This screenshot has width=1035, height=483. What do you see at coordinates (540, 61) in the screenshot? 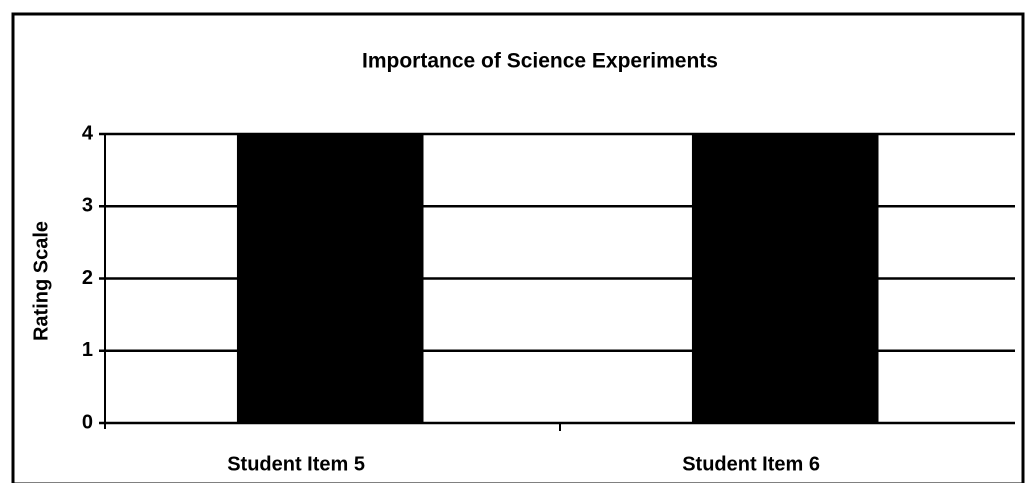
I see `chart-title: Importance of Science Experiments` at bounding box center [540, 61].